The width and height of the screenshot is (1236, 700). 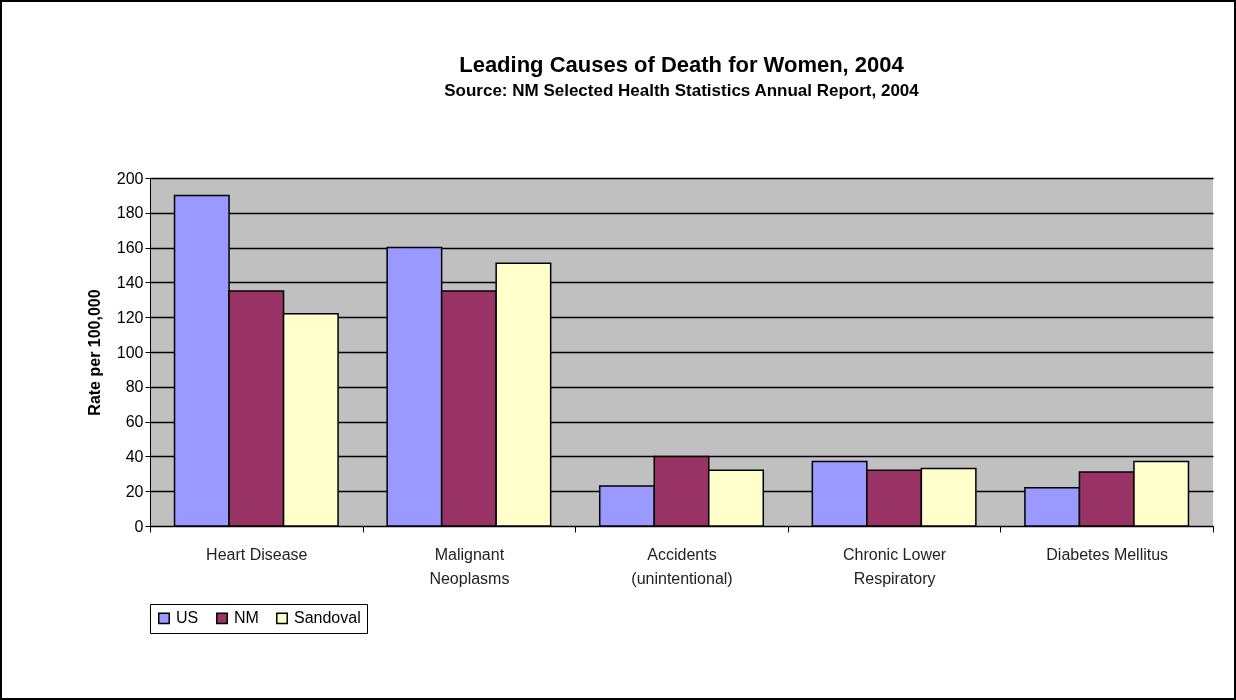 I want to click on y-tick-label: 160, so click(x=130, y=248).